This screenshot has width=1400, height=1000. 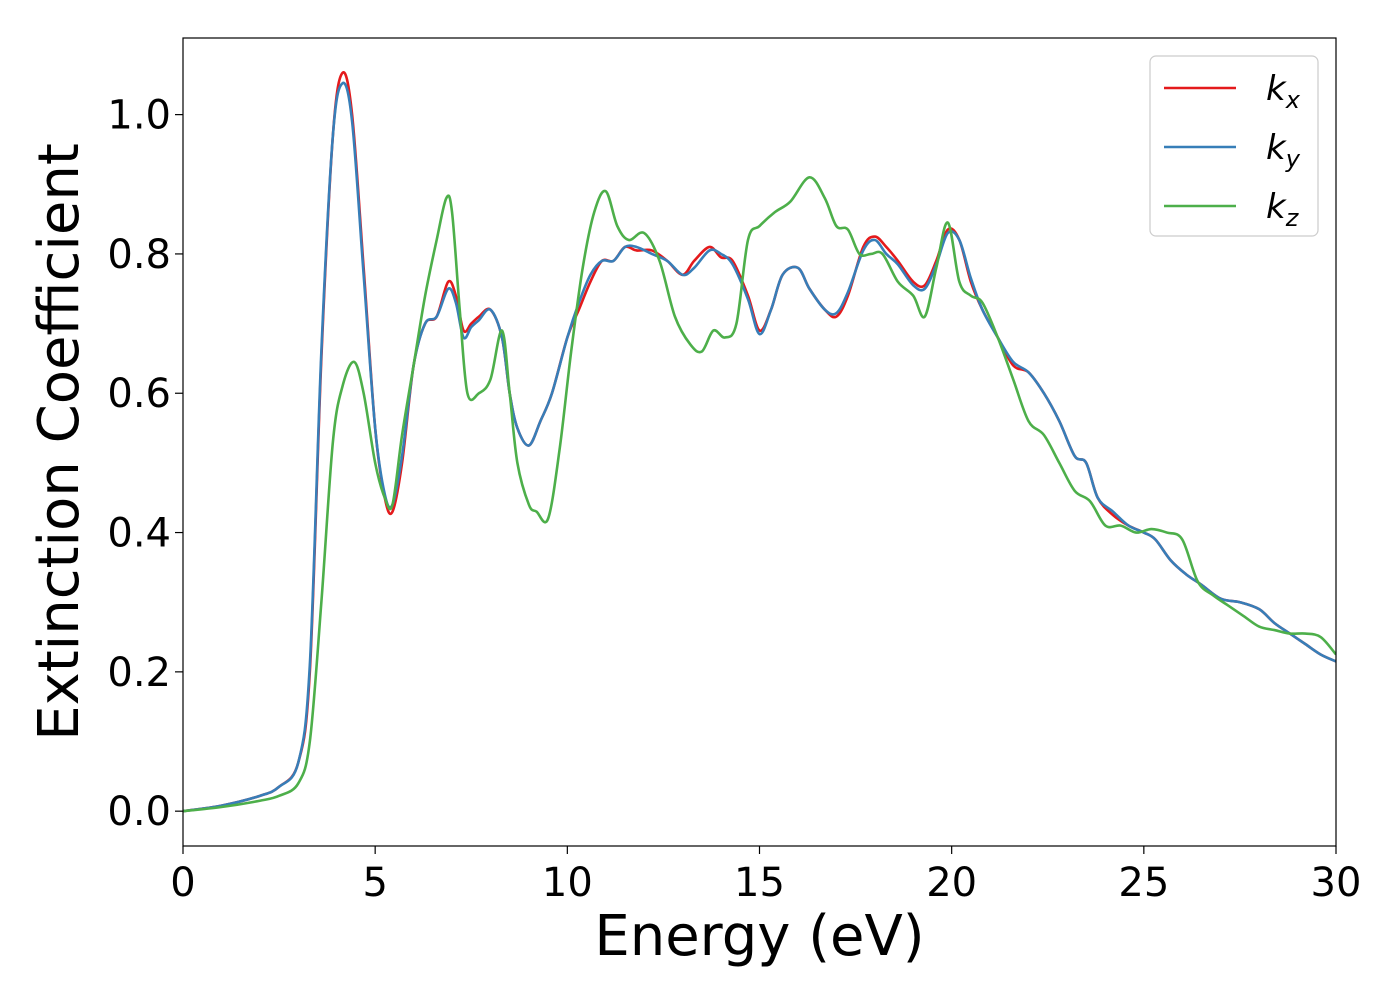 What do you see at coordinates (759, 883) in the screenshot?
I see `x-tick-label: 15` at bounding box center [759, 883].